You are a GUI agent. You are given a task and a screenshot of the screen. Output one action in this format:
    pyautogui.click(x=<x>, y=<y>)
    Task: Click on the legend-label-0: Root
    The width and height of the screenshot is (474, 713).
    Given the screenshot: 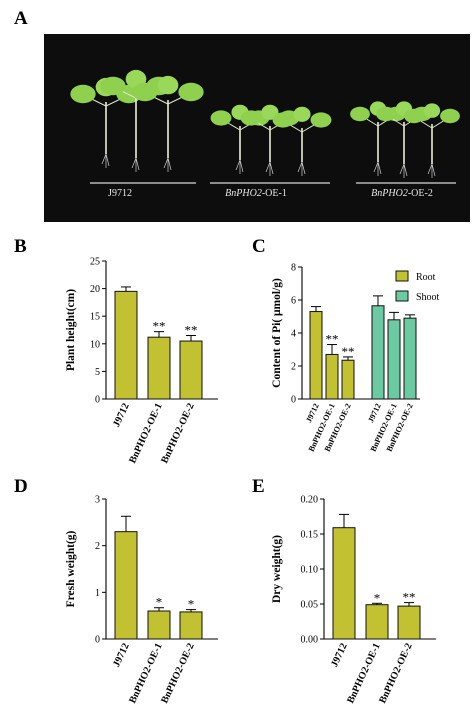 What is the action you would take?
    pyautogui.click(x=426, y=277)
    